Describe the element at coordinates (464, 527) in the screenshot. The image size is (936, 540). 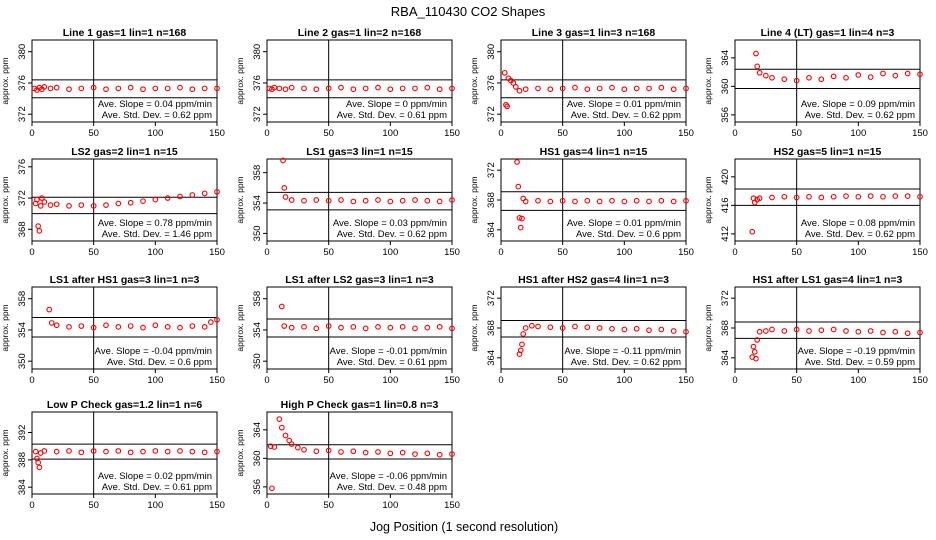
I see `figure-x-label: Jog Position (1 second resolution)` at that location.